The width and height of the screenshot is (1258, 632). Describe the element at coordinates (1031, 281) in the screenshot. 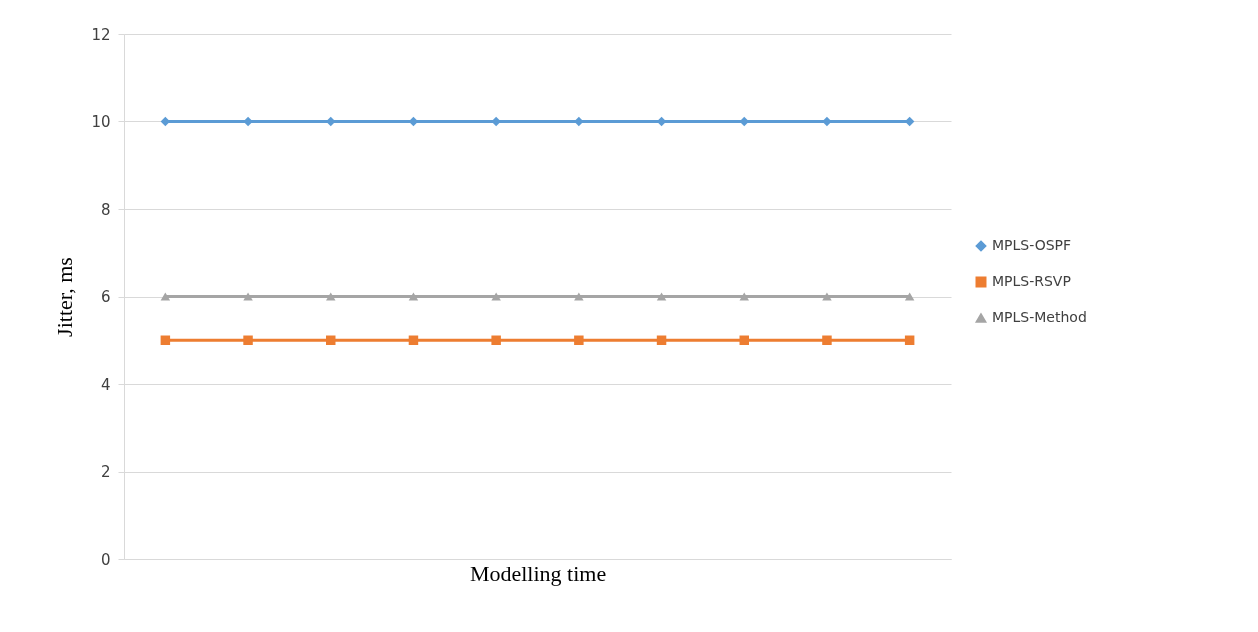

I see `legend-label: MPLS-RSVP` at that location.